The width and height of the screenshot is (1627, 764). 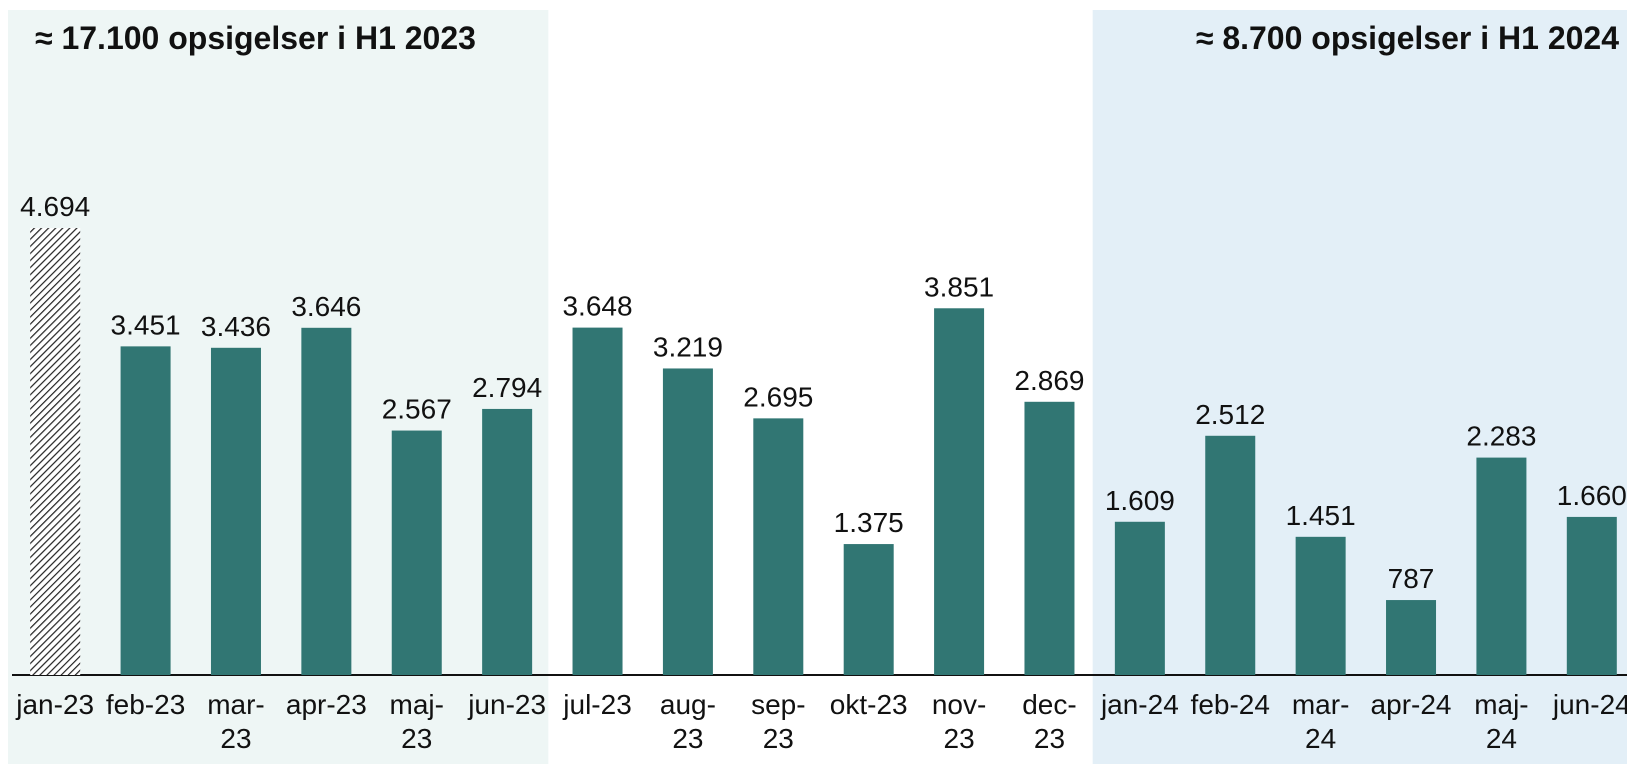 What do you see at coordinates (1501, 721) in the screenshot?
I see `x-tick-label: maj-24` at bounding box center [1501, 721].